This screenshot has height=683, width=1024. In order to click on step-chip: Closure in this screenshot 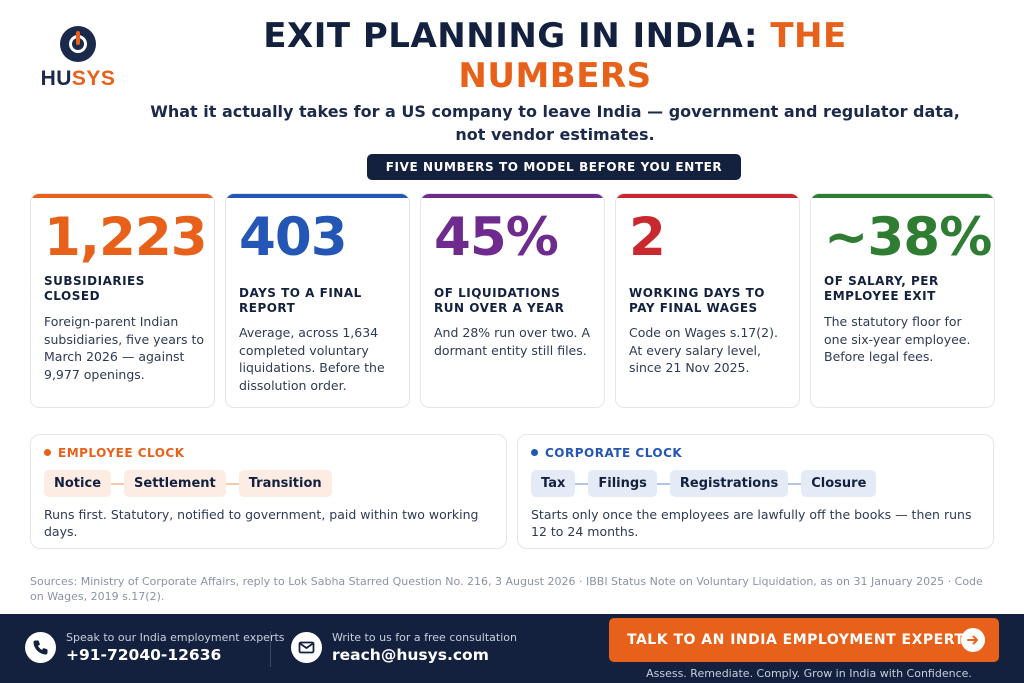, I will do `click(839, 483)`.